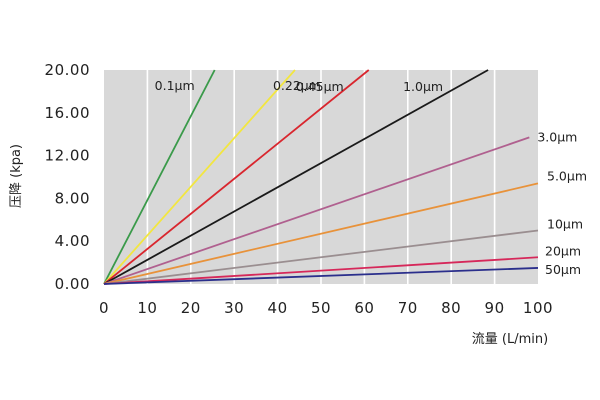 Image resolution: width=600 pixels, height=400 pixels. I want to click on y-tick-label: 20.00, so click(67, 70).